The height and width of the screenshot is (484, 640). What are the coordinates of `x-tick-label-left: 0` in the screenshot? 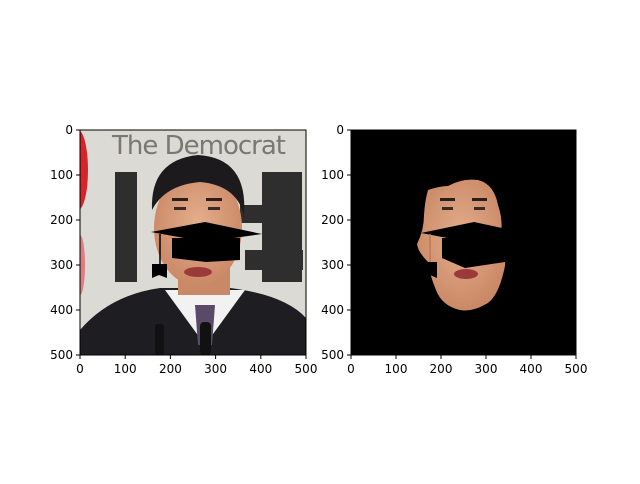 It's located at (80, 369).